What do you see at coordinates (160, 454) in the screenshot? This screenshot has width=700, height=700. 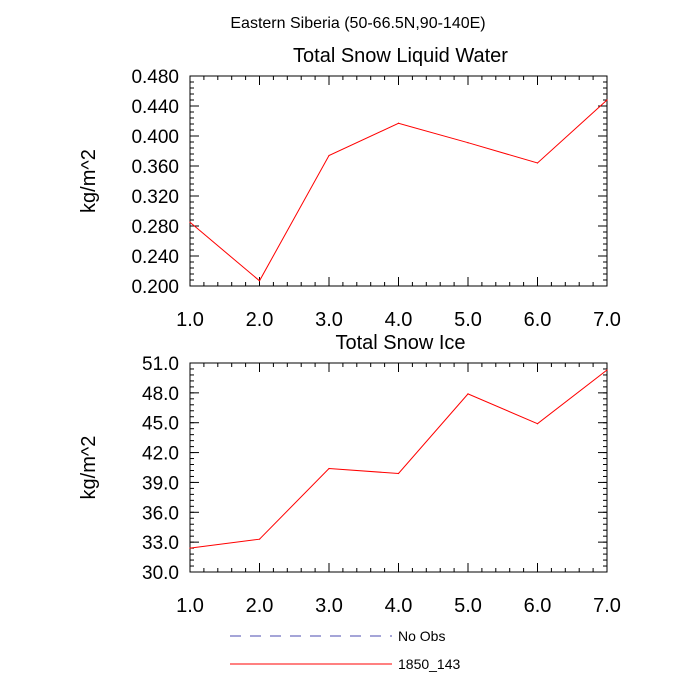 I see `y-tick-label: 42.0` at bounding box center [160, 454].